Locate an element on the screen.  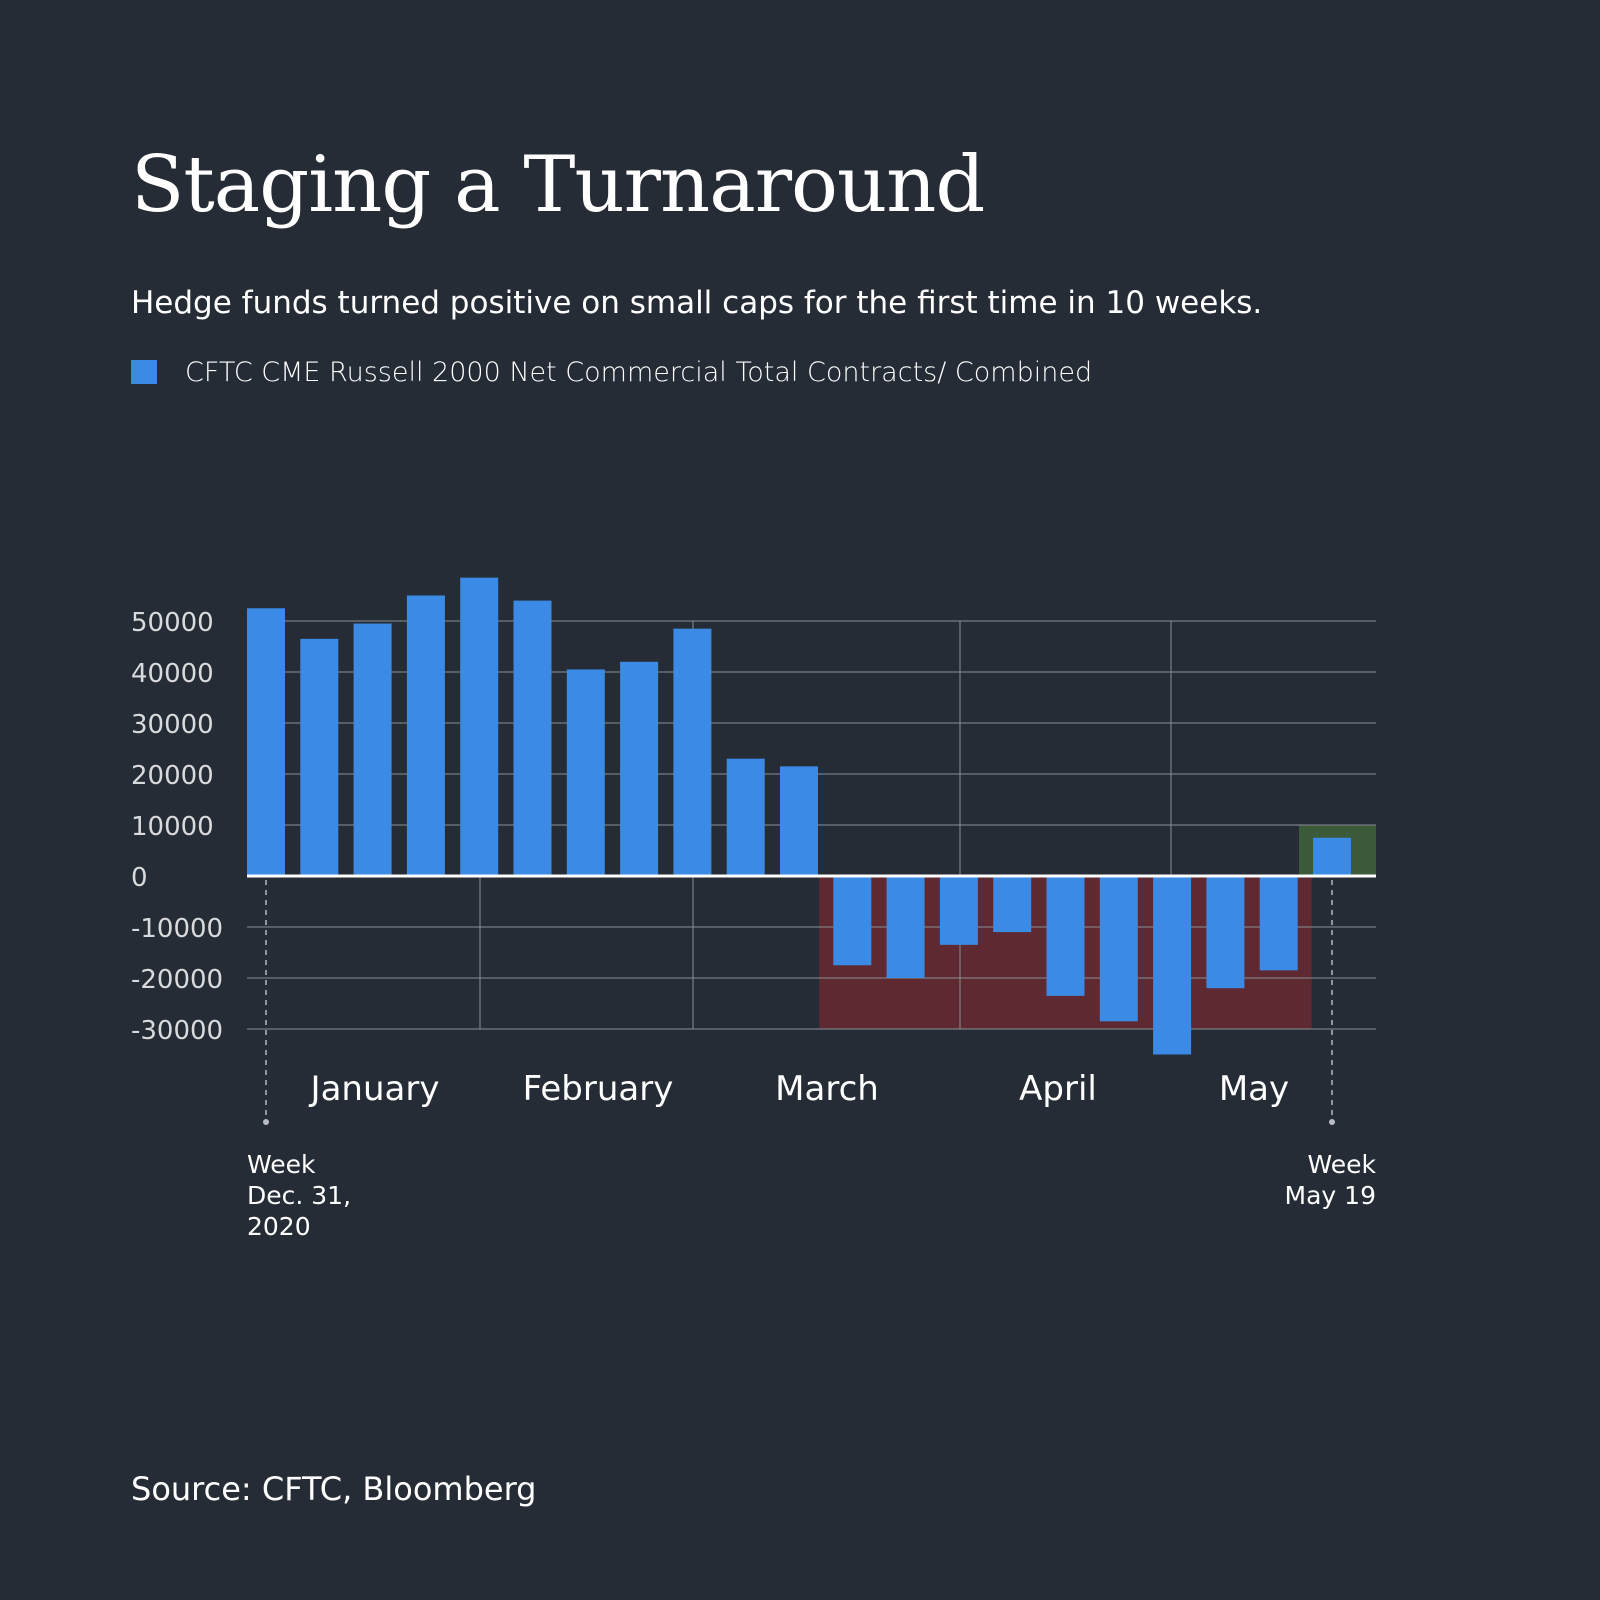
y-tick-label: -20000 is located at coordinates (177, 980).